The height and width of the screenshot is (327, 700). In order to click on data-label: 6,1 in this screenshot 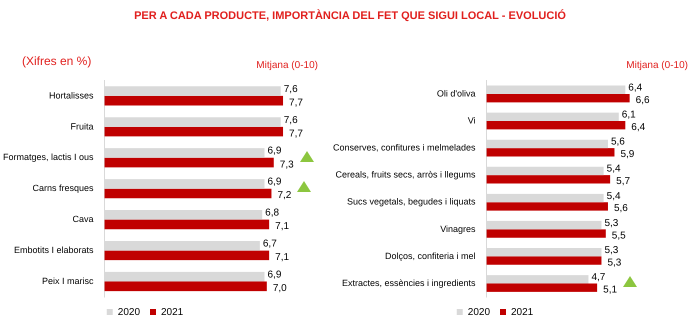, I will do `click(629, 115)`.